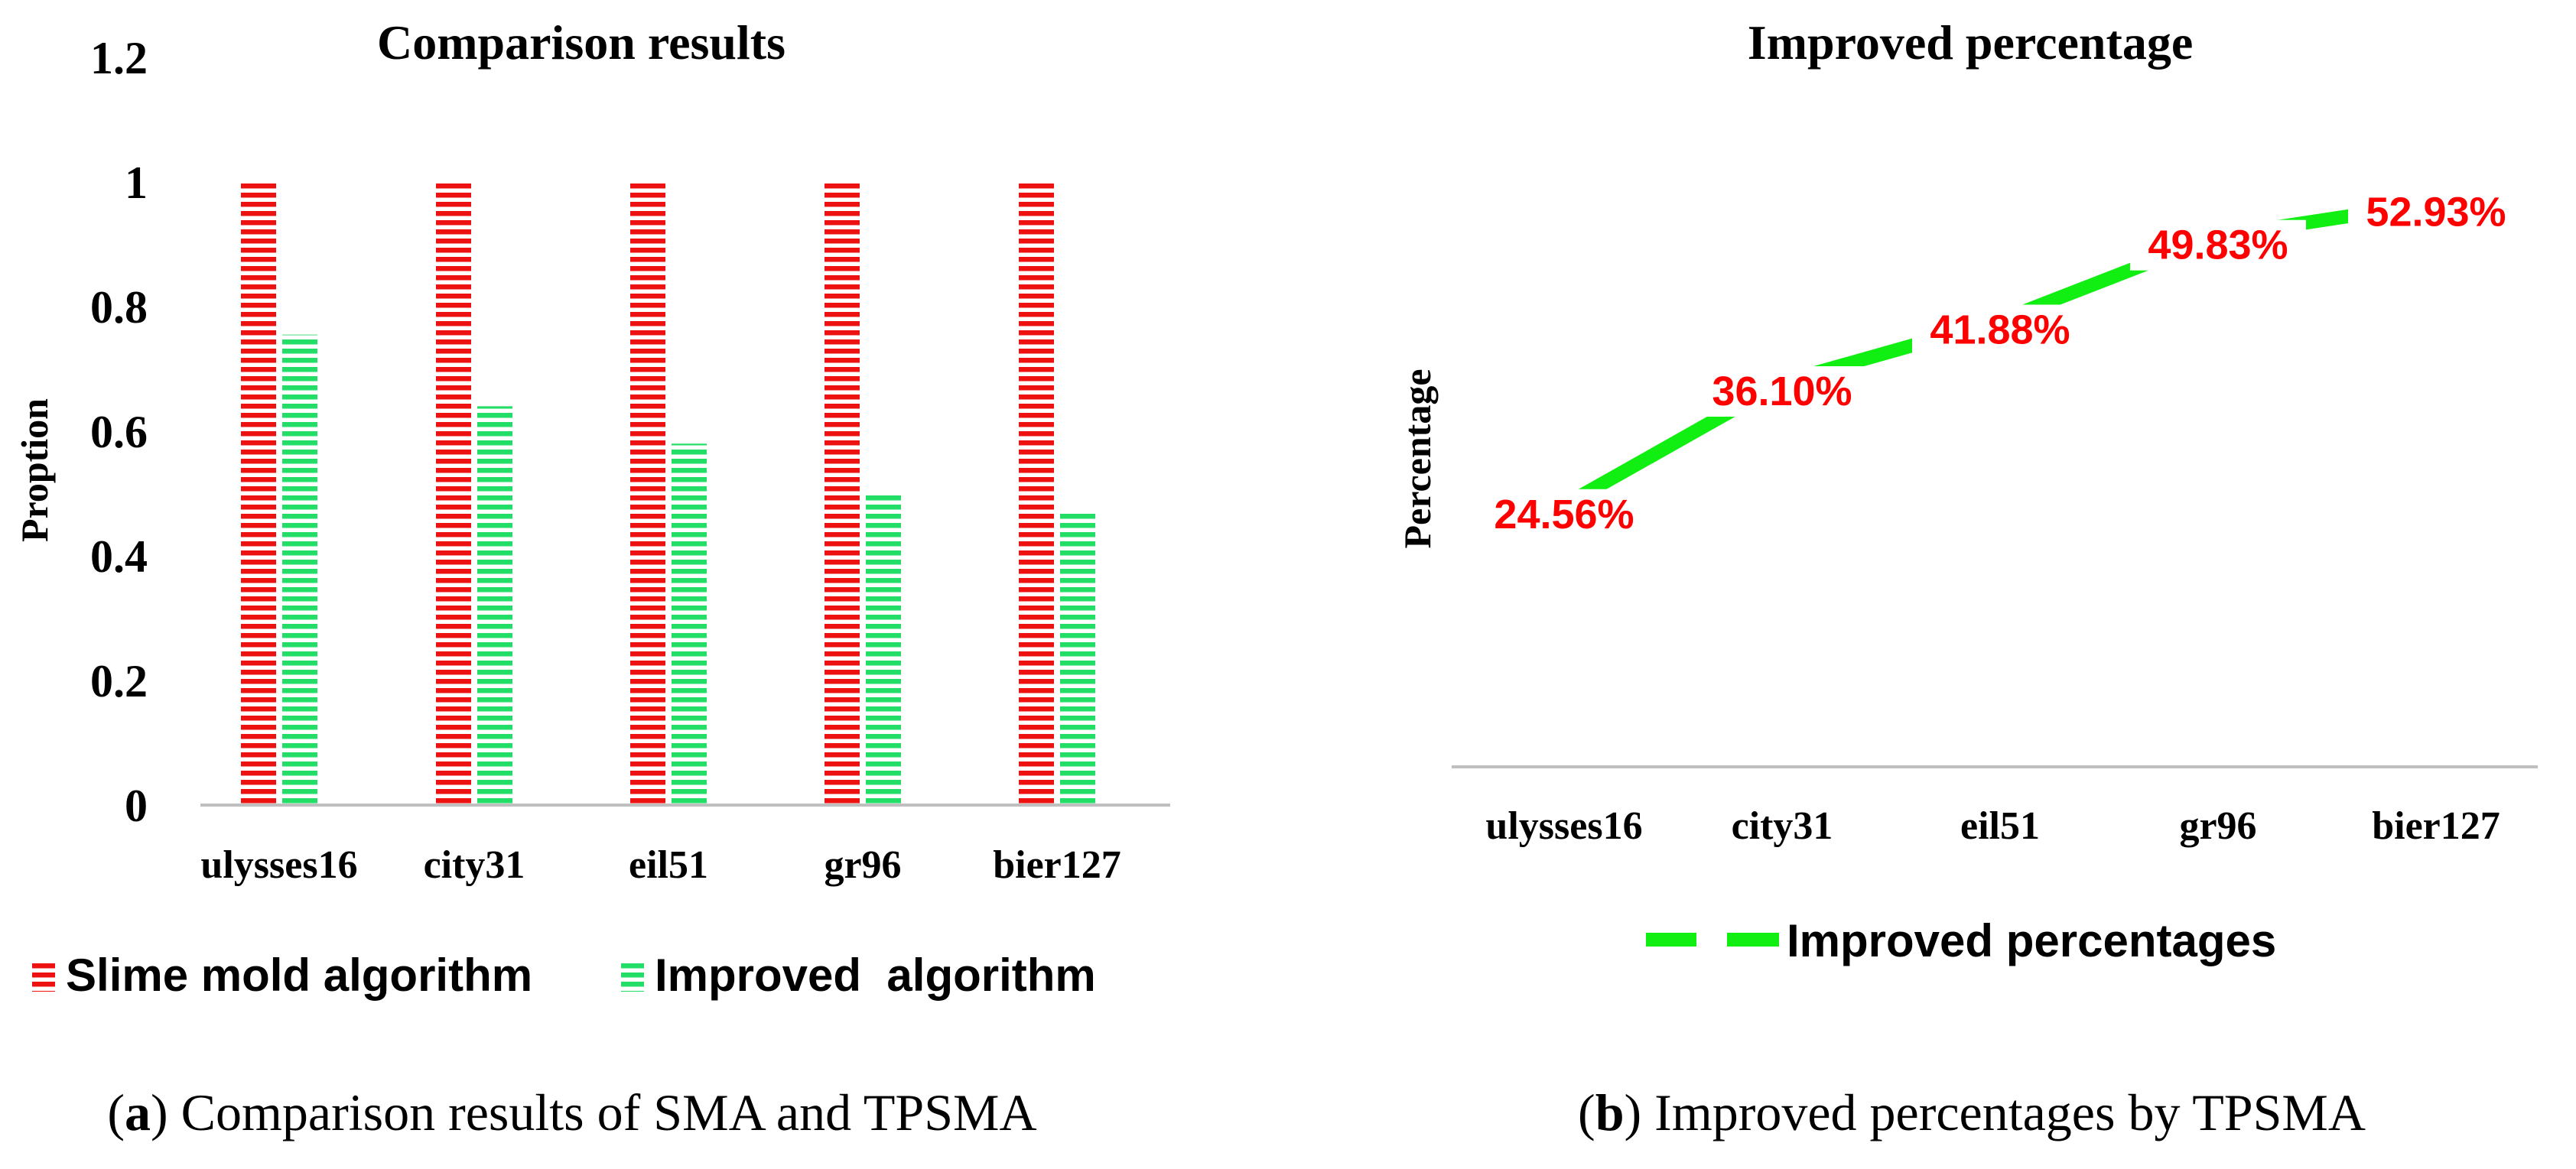 The height and width of the screenshot is (1169, 2576). What do you see at coordinates (119, 556) in the screenshot?
I see `chart-a-y-tick: 0.4` at bounding box center [119, 556].